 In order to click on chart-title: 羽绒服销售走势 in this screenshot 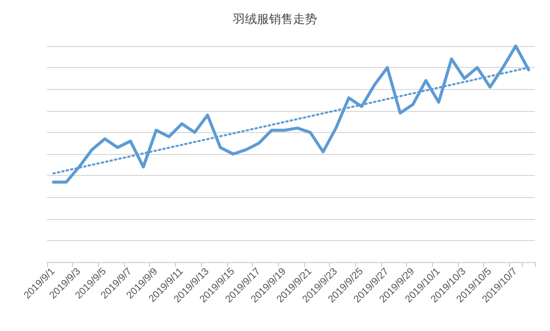, I will do `click(274, 19)`.